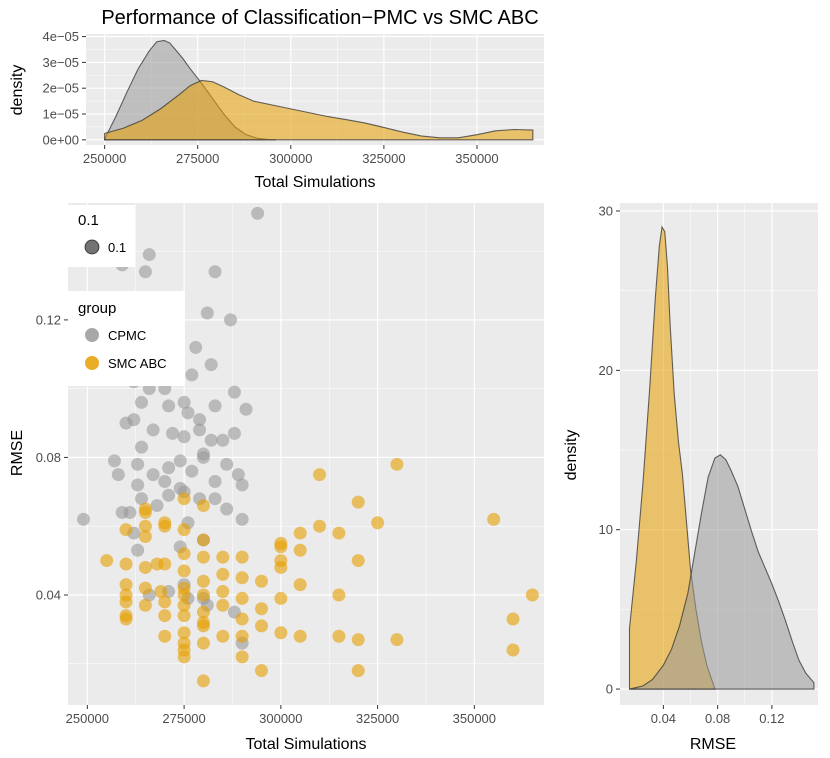 The width and height of the screenshot is (830, 758). Describe the element at coordinates (60, 139) in the screenshot. I see `top-y-tick-label: 0e+00` at that location.